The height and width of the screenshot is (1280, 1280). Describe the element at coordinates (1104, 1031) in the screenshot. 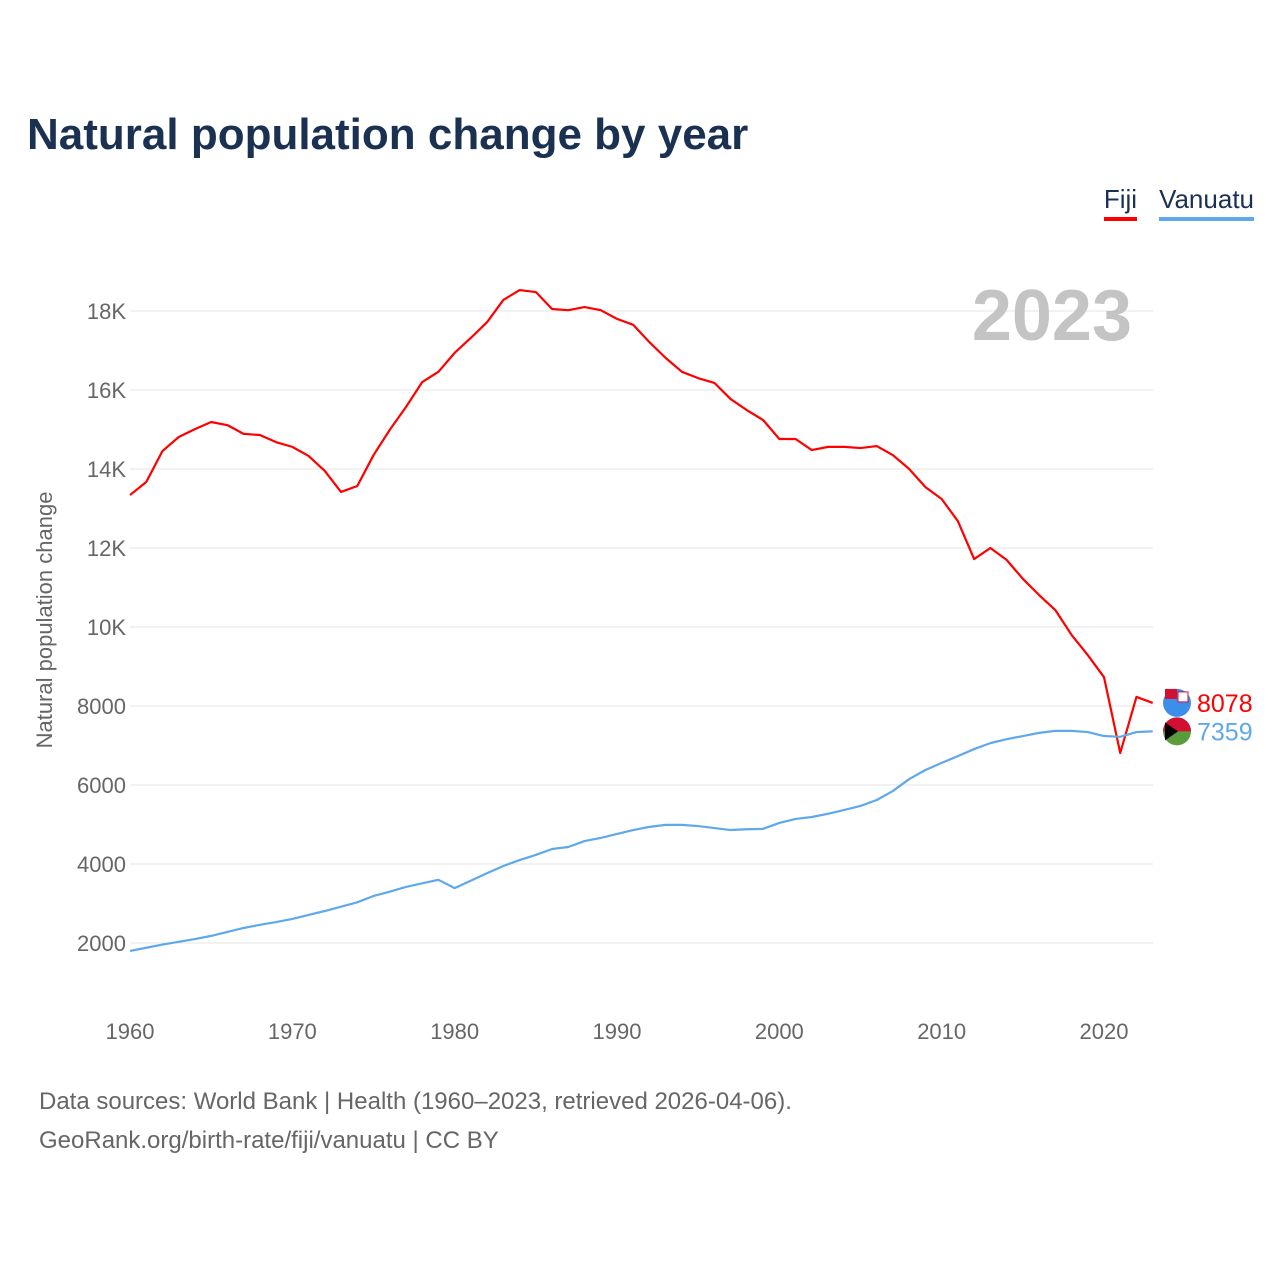

I see `x-tick-label: 2020` at that location.